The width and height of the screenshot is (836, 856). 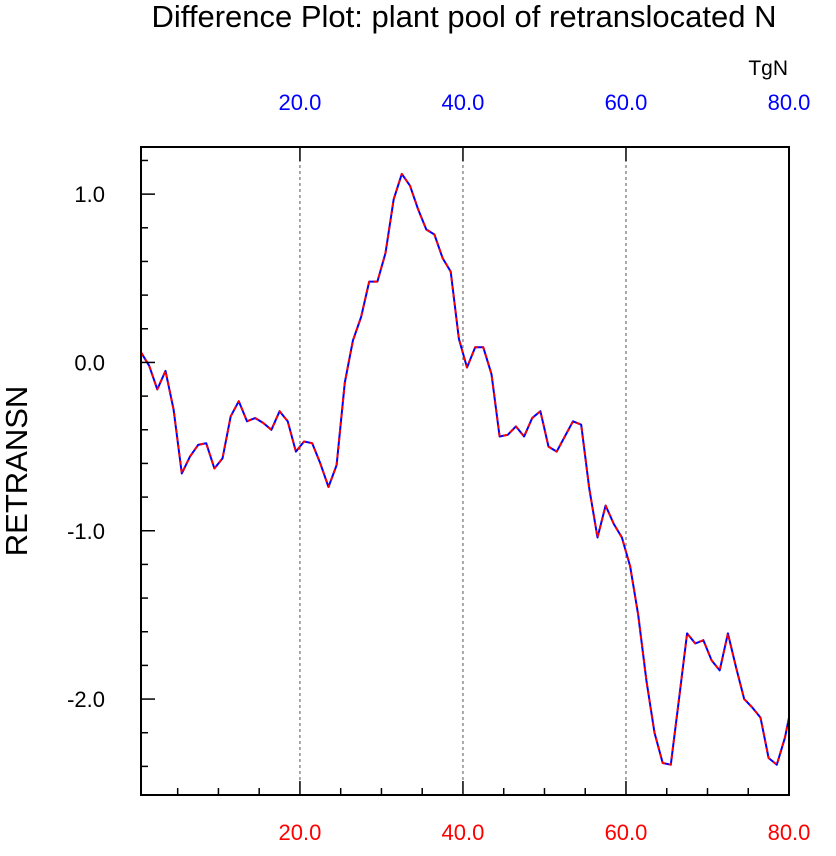 What do you see at coordinates (86, 531) in the screenshot?
I see `y-tick-label-2: -1.0` at bounding box center [86, 531].